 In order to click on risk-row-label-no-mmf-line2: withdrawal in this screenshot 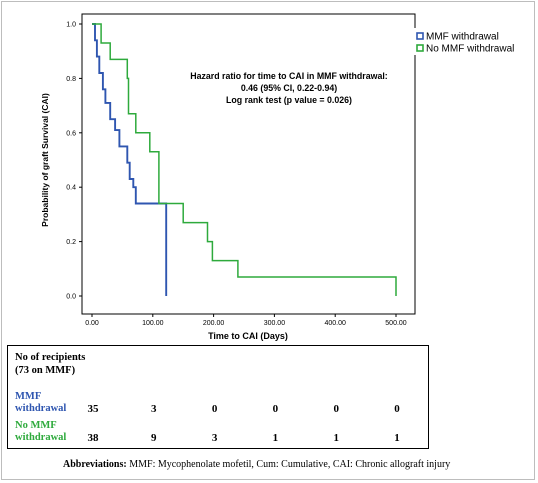, I will do `click(41, 437)`.